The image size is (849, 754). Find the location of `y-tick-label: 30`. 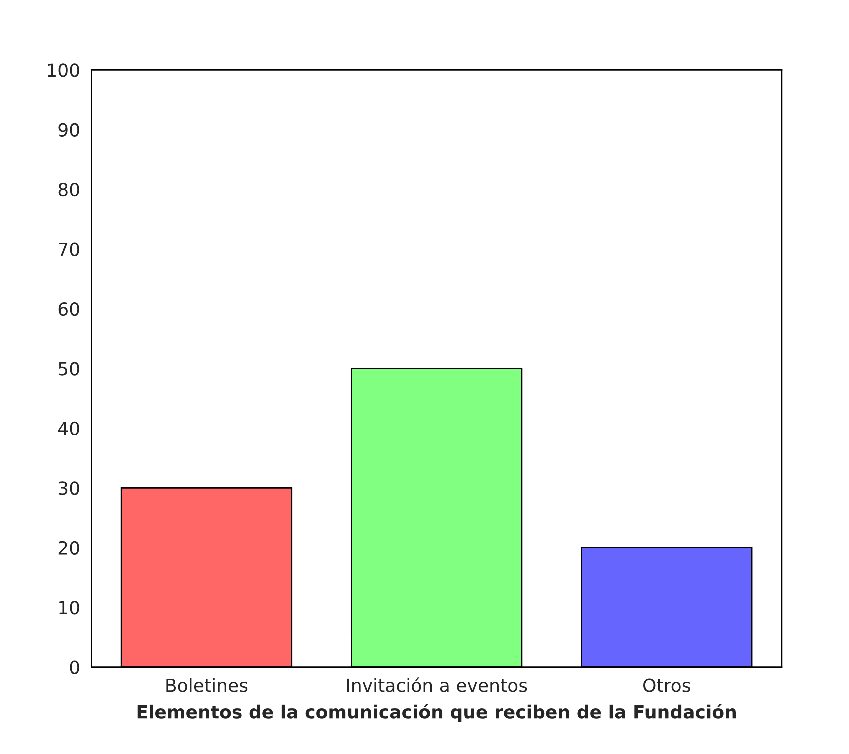

y-tick-label: 30 is located at coordinates (69, 489).